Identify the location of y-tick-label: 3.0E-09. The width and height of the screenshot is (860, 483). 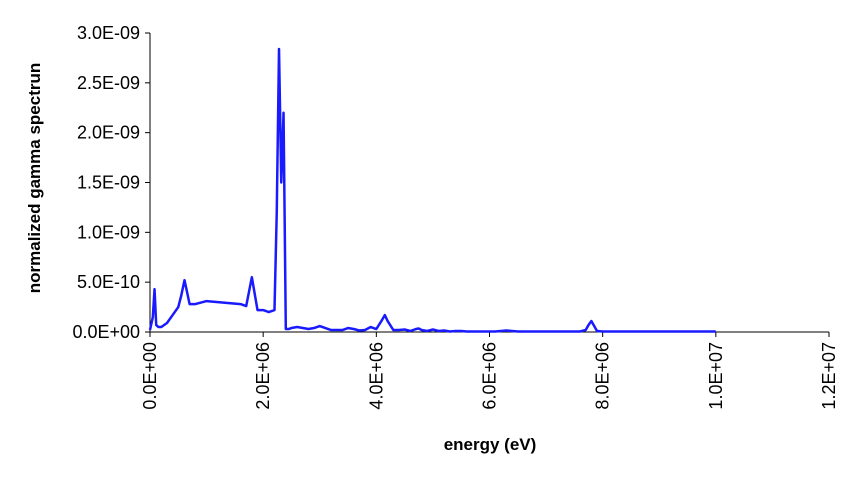
(108, 33).